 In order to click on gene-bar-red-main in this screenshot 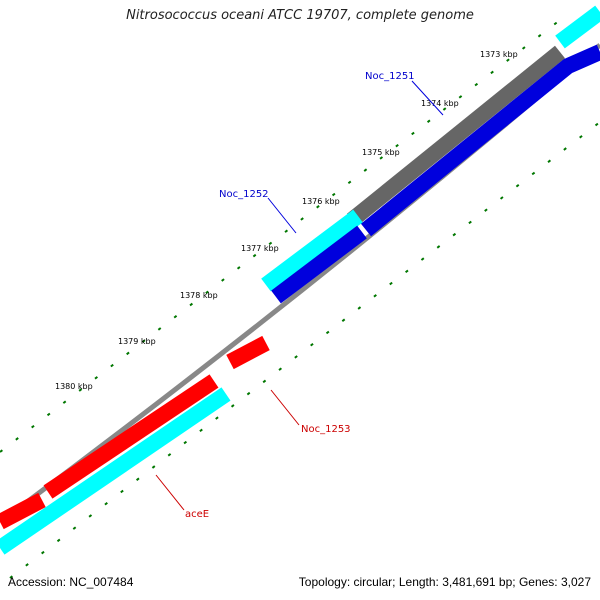, I will do `click(131, 436)`.